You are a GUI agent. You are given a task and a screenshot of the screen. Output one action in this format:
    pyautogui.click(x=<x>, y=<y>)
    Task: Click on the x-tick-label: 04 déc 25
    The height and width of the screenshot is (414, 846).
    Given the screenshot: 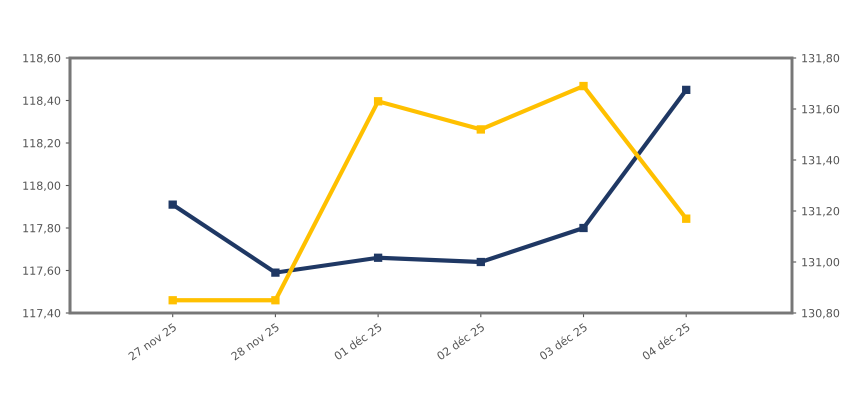 What is the action you would take?
    pyautogui.click(x=665, y=341)
    